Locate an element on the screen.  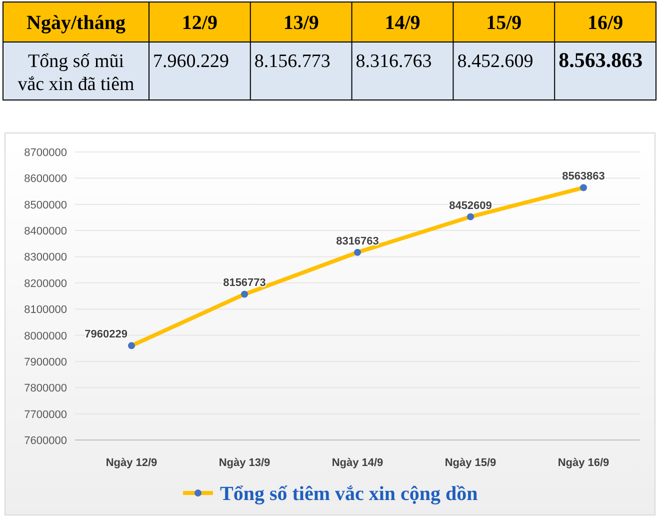
x-tick-label: Ngày 16/9 is located at coordinates (584, 463).